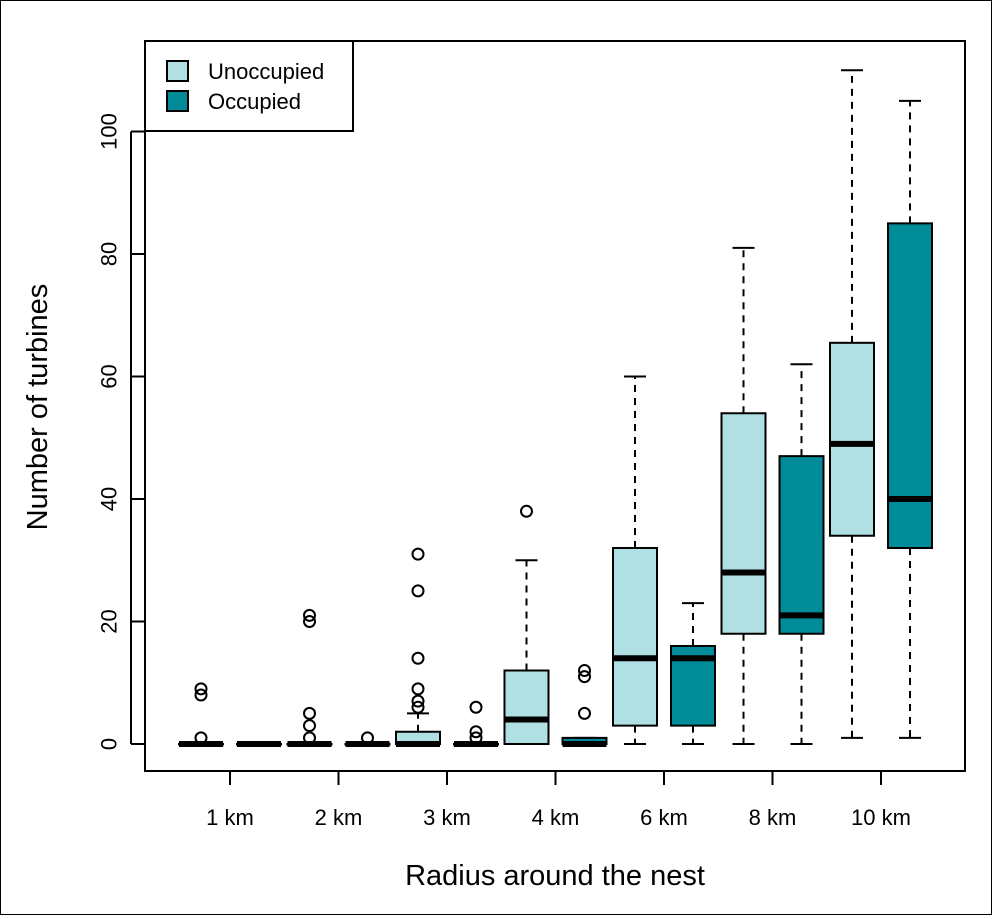 Image resolution: width=992 pixels, height=919 pixels. I want to click on x-tick-label: 3 km, so click(447, 817).